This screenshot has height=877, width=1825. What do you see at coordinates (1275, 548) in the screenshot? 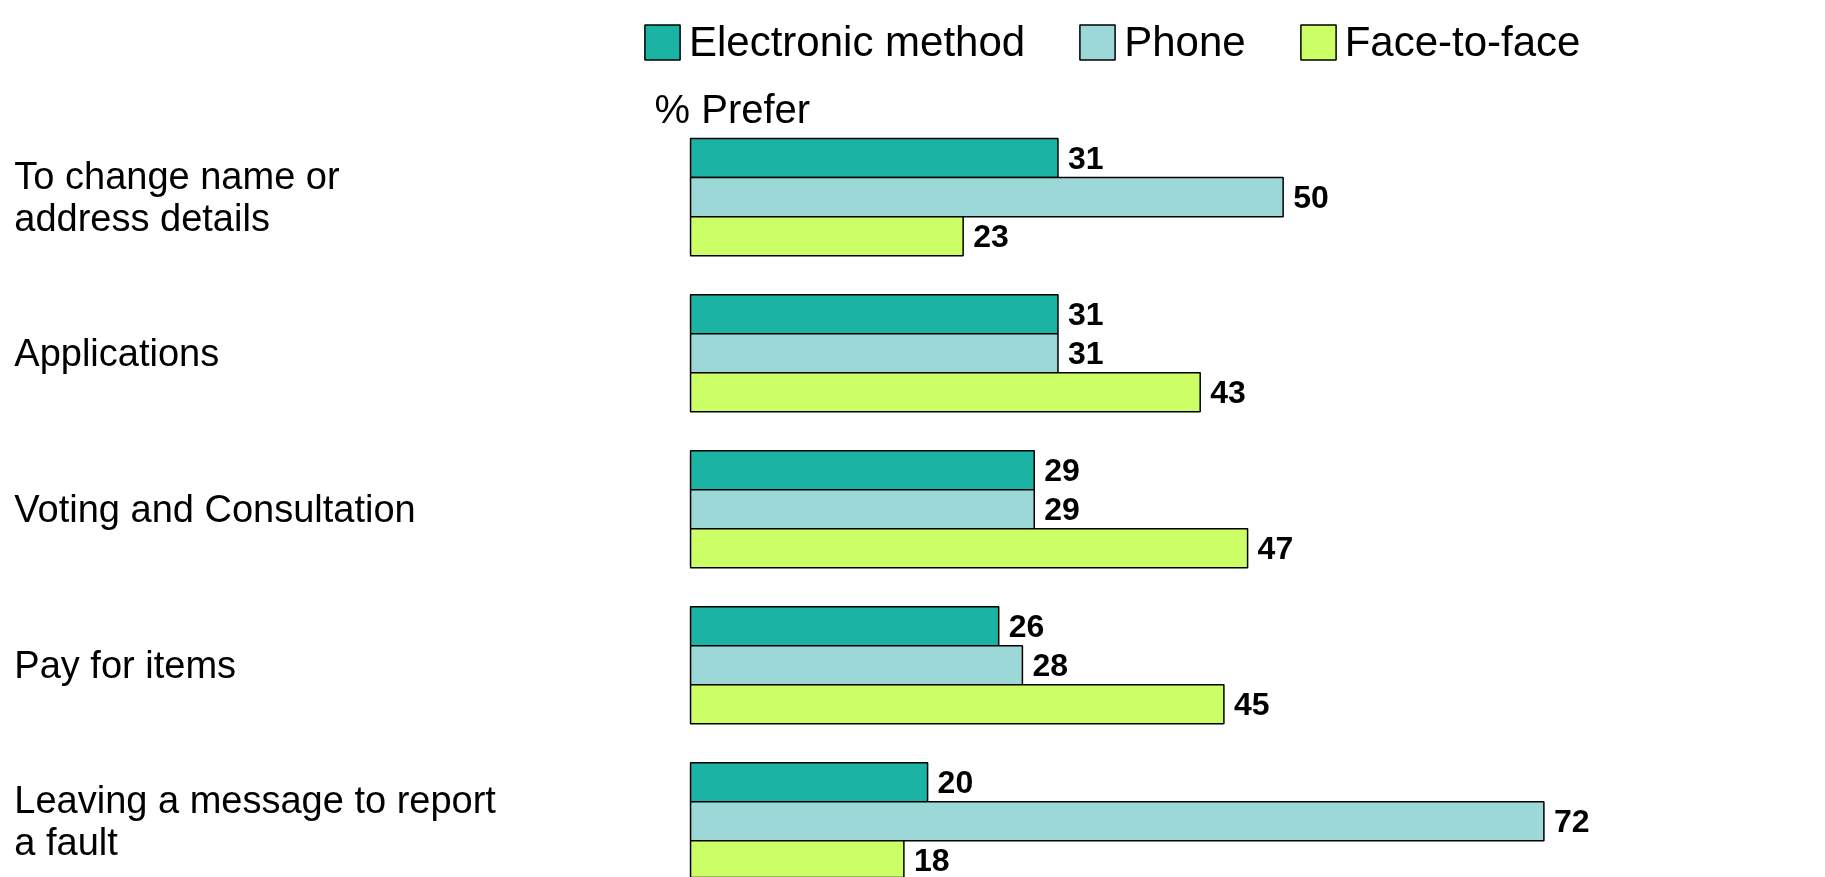
I see `data-label: 47` at bounding box center [1275, 548].